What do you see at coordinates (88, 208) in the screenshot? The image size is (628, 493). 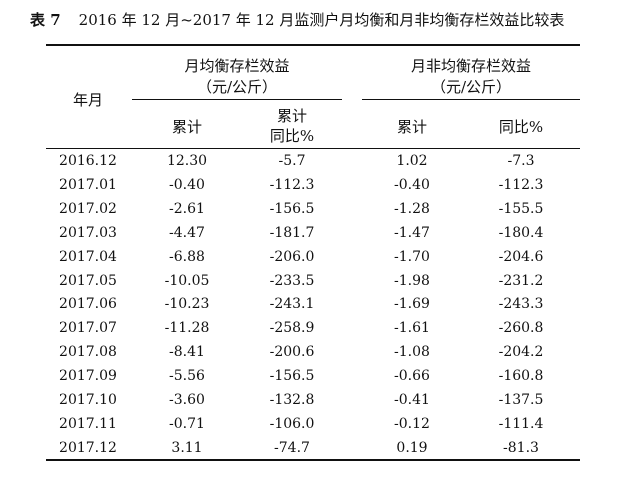 I see `cell-month: 2017.02` at bounding box center [88, 208].